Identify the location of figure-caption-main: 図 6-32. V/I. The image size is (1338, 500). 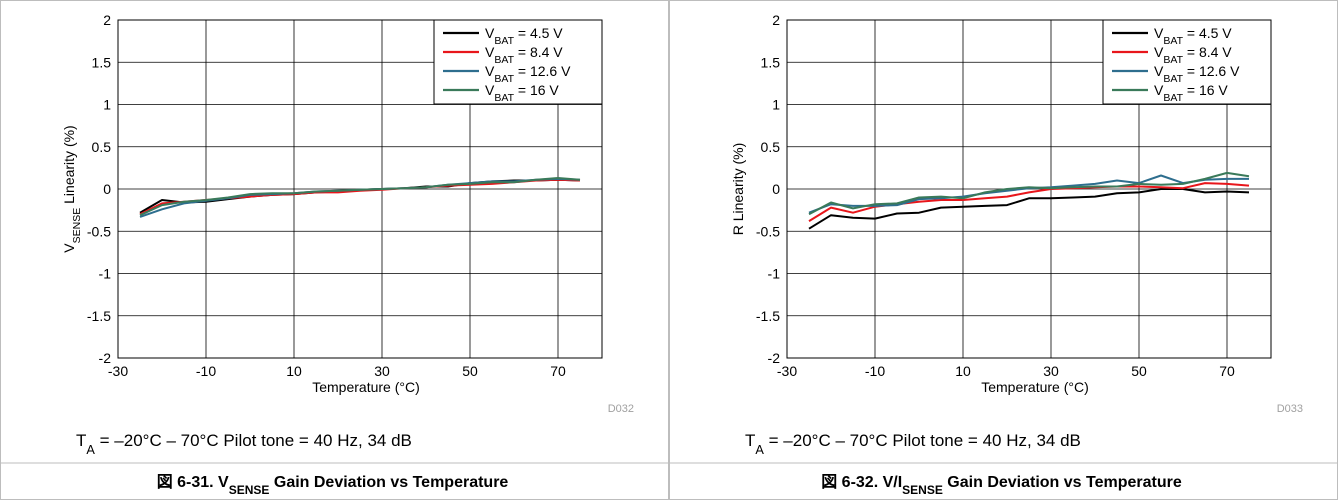
(861, 482).